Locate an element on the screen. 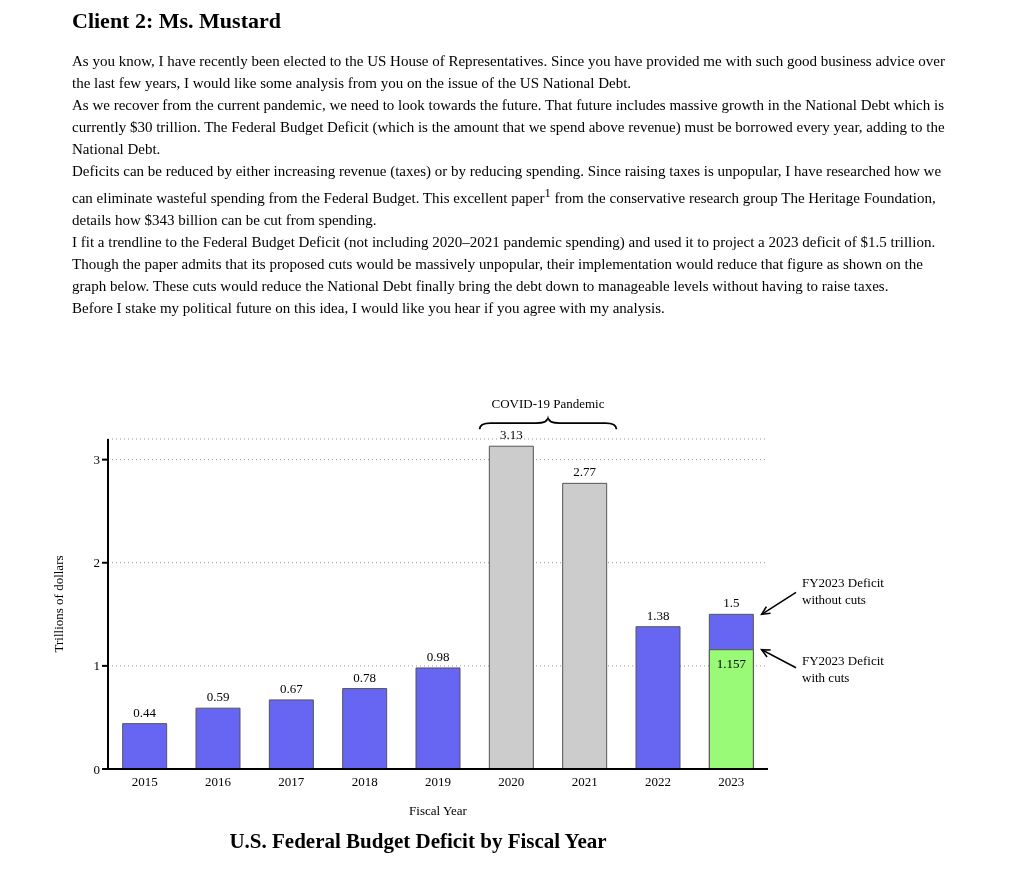  data-label: 0.67 is located at coordinates (291, 688).